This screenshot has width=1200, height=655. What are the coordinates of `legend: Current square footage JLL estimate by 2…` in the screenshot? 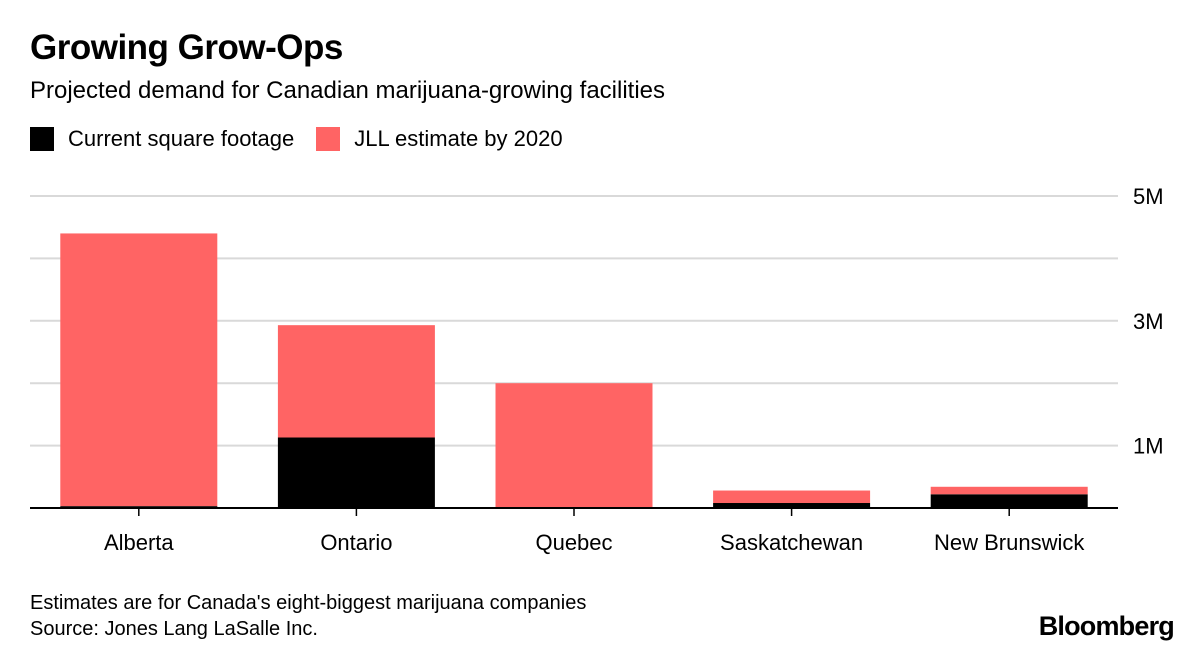 It's located at (307, 139).